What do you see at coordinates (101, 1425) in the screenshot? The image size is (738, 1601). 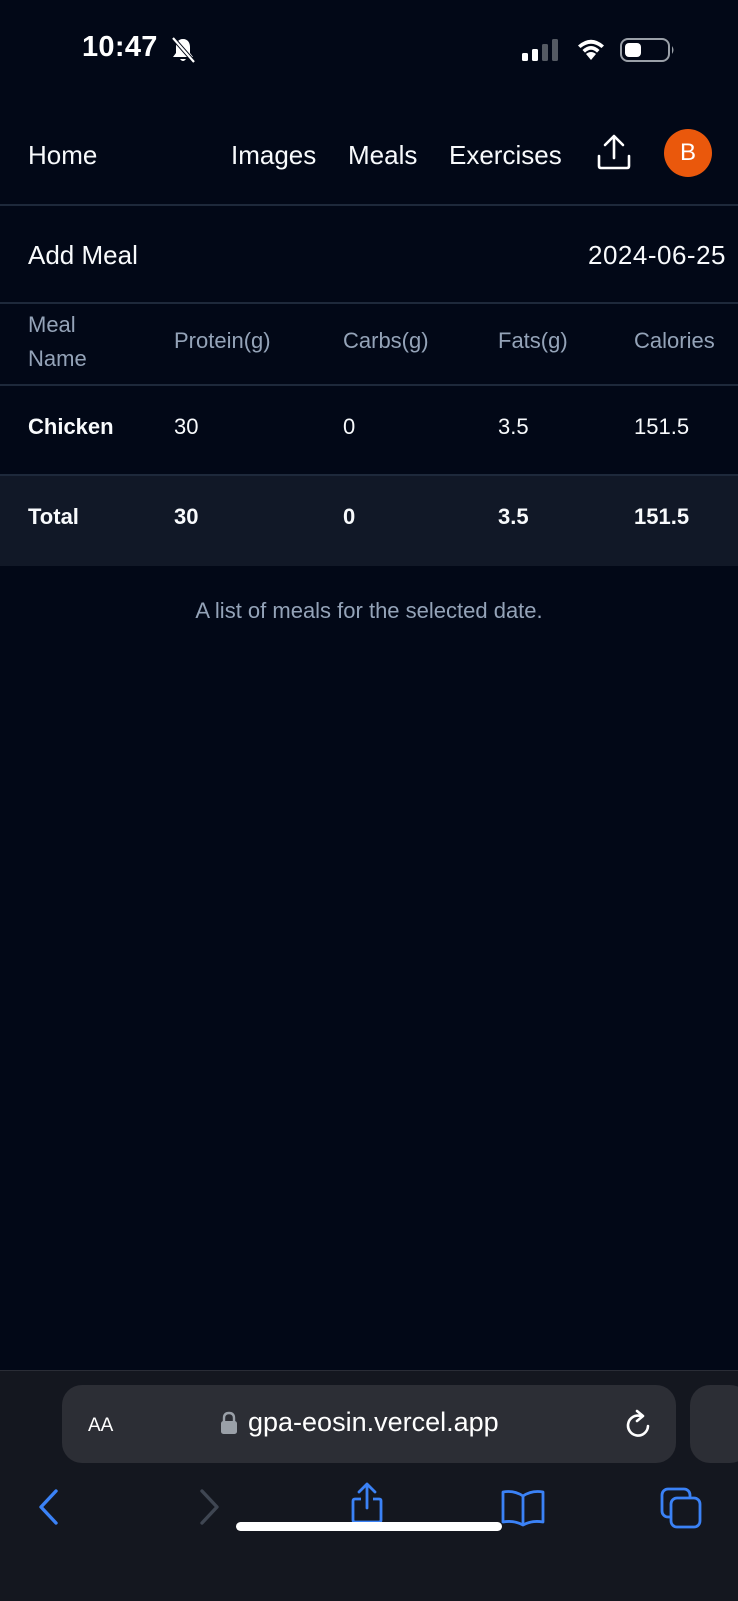 I see `text-size-label: AA` at bounding box center [101, 1425].